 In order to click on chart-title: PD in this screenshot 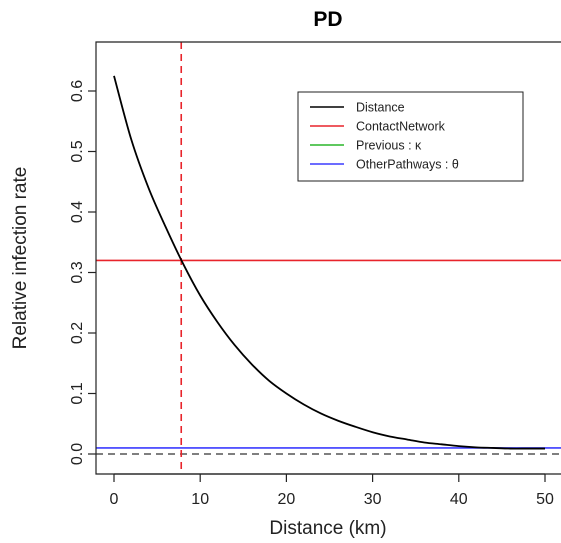, I will do `click(327, 19)`.